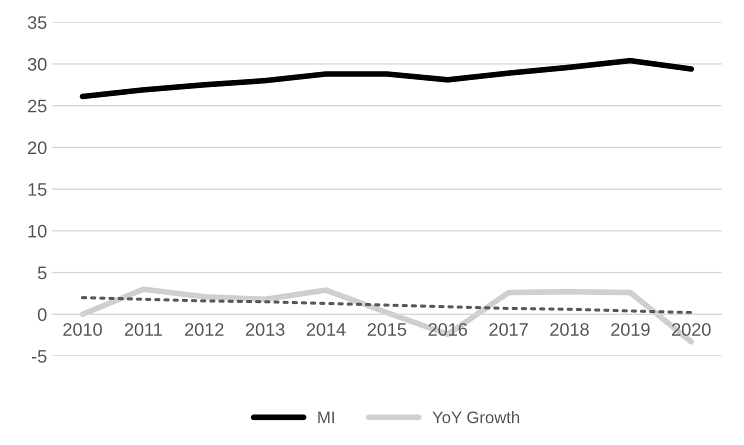 The height and width of the screenshot is (445, 744). I want to click on y-tick-label: 30, so click(37, 64).